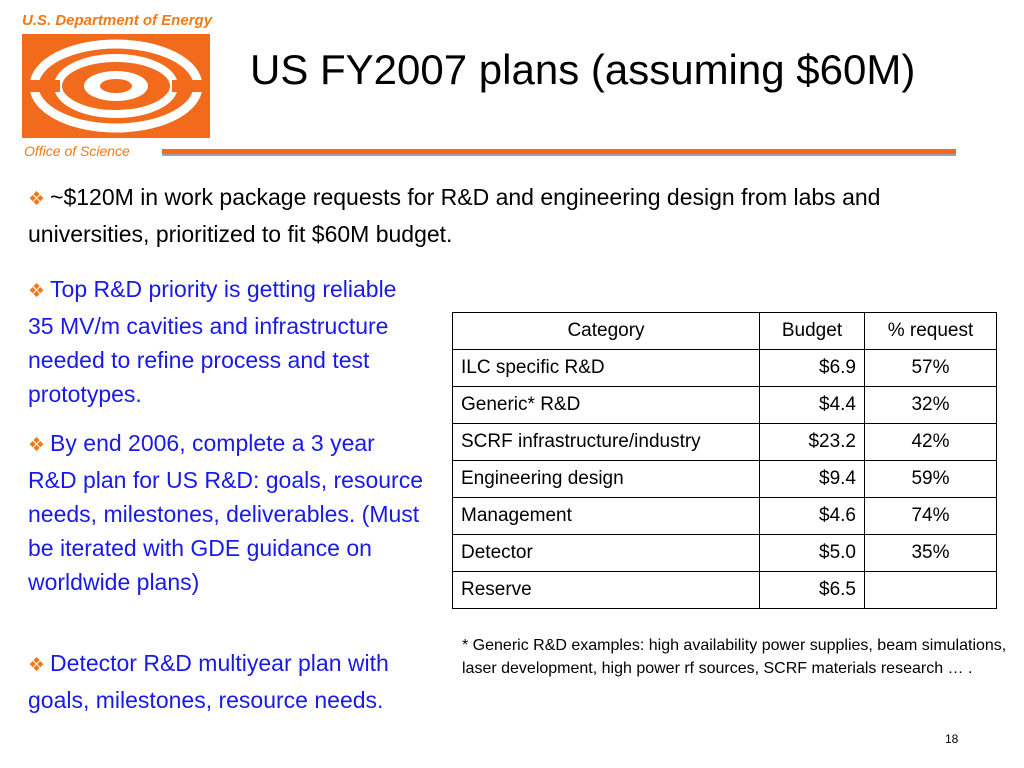 This screenshot has width=1024, height=768. I want to click on table-header-row: Category Budget % request, so click(724, 331).